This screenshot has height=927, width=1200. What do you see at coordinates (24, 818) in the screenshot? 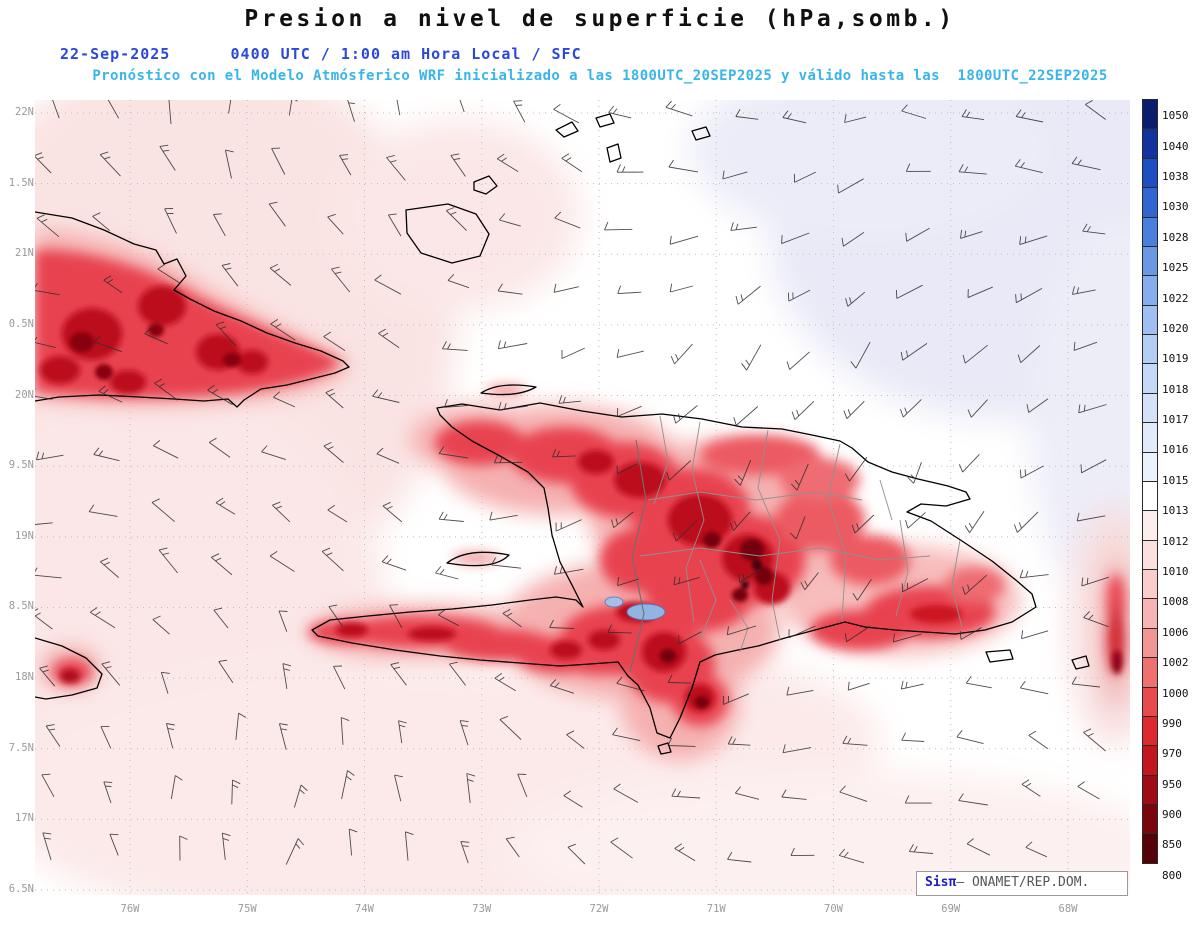
I see `lat-tick-label: 17N` at bounding box center [24, 818].